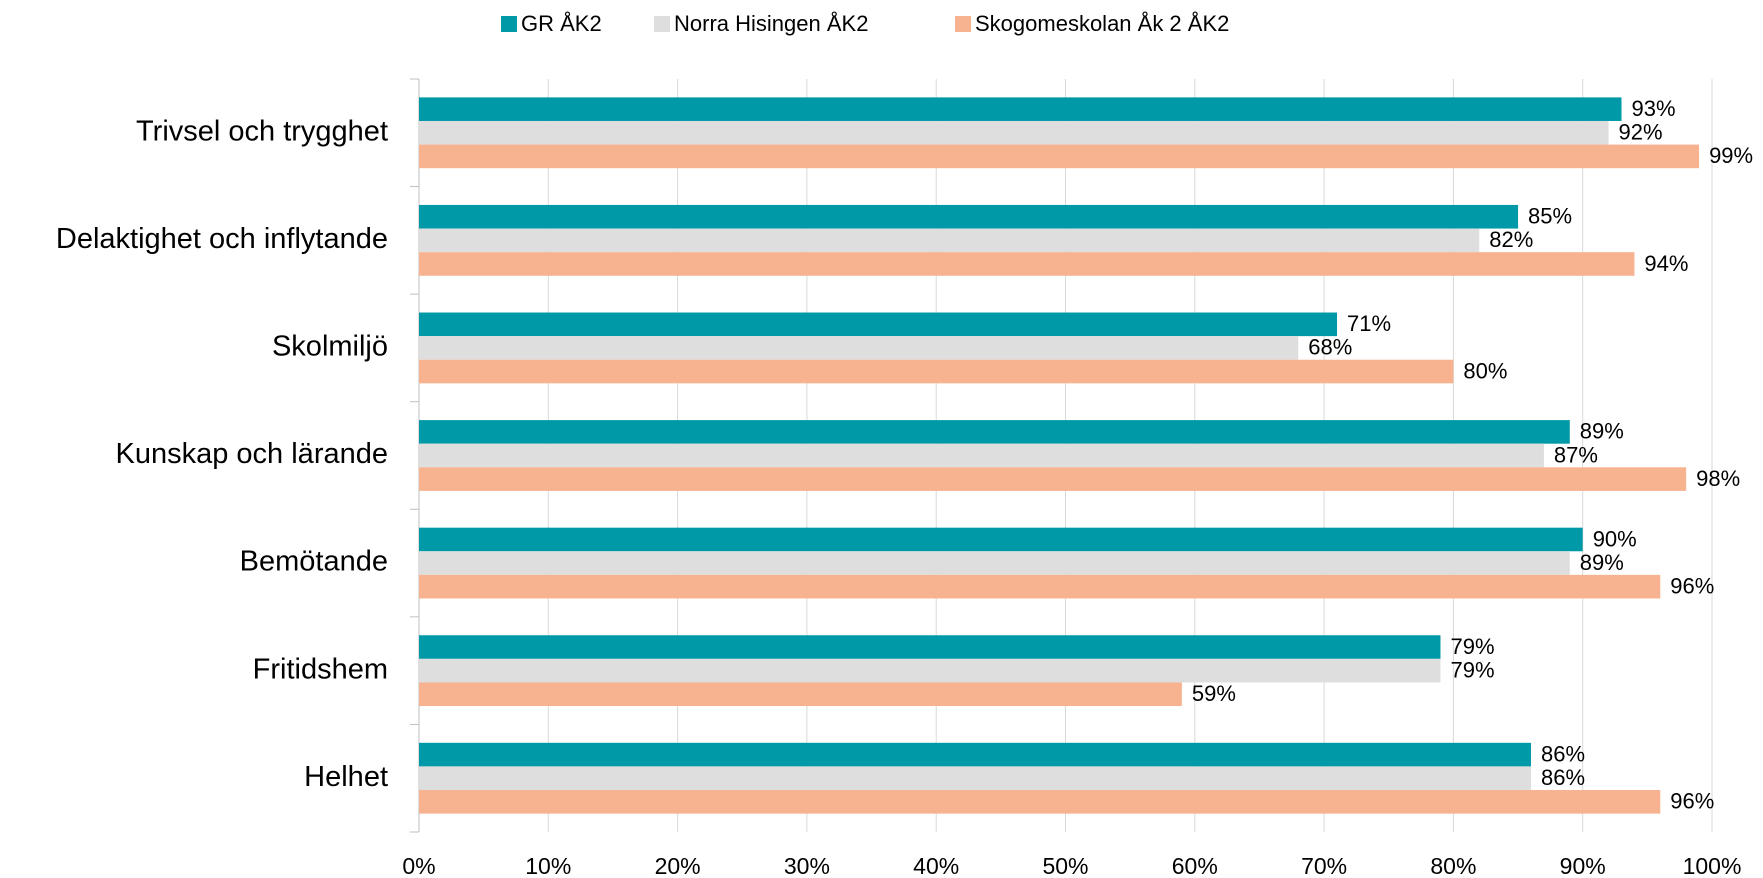 The height and width of the screenshot is (878, 1763). Describe the element at coordinates (1330, 347) in the screenshot. I see `data-label: 68%` at that location.